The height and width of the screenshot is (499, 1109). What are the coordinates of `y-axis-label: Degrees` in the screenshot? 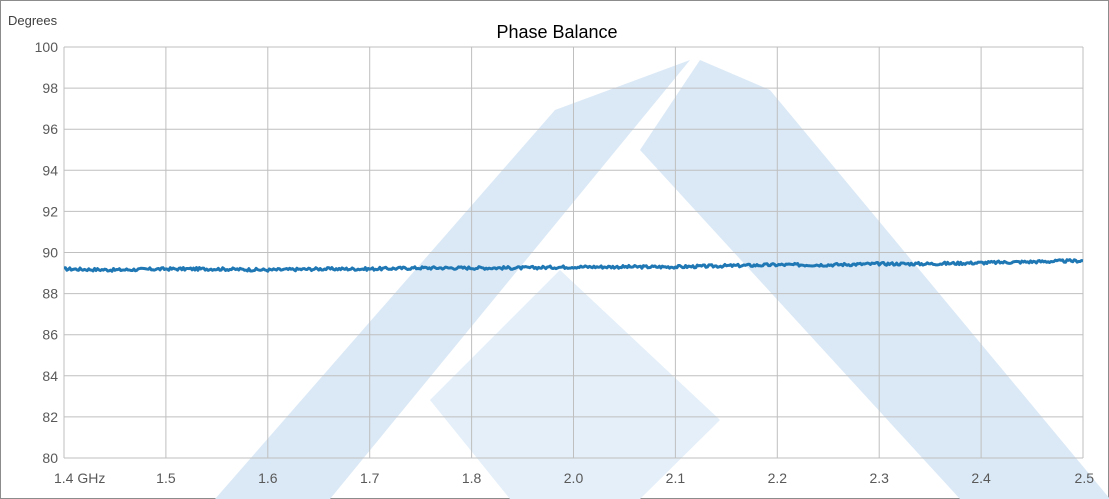 It's located at (33, 20).